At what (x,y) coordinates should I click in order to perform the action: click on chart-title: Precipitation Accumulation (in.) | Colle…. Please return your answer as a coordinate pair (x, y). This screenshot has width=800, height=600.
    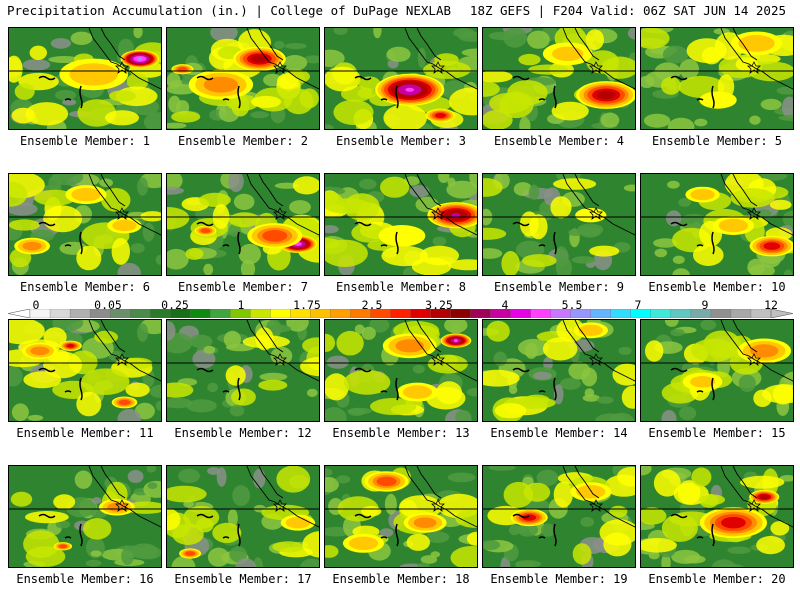
    Looking at the image, I should click on (229, 10).